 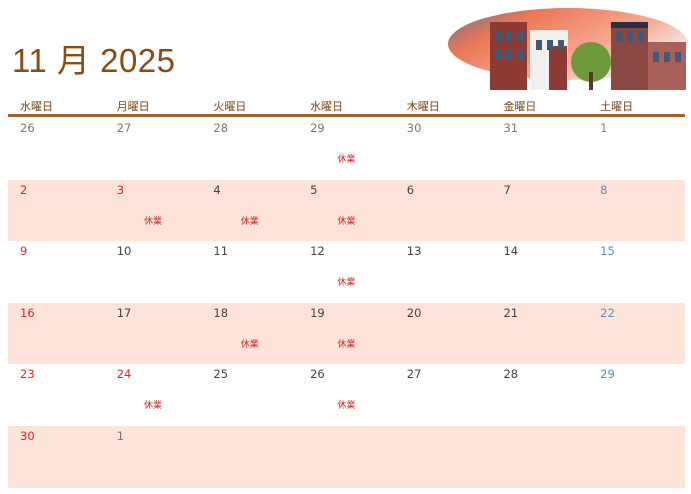 I want to click on day-number: 16, so click(x=27, y=312).